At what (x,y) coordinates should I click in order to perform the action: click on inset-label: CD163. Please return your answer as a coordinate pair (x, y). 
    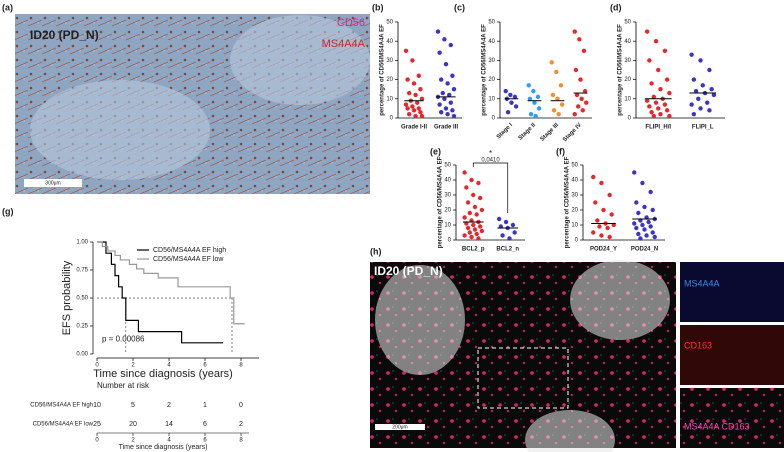
    Looking at the image, I should click on (698, 345).